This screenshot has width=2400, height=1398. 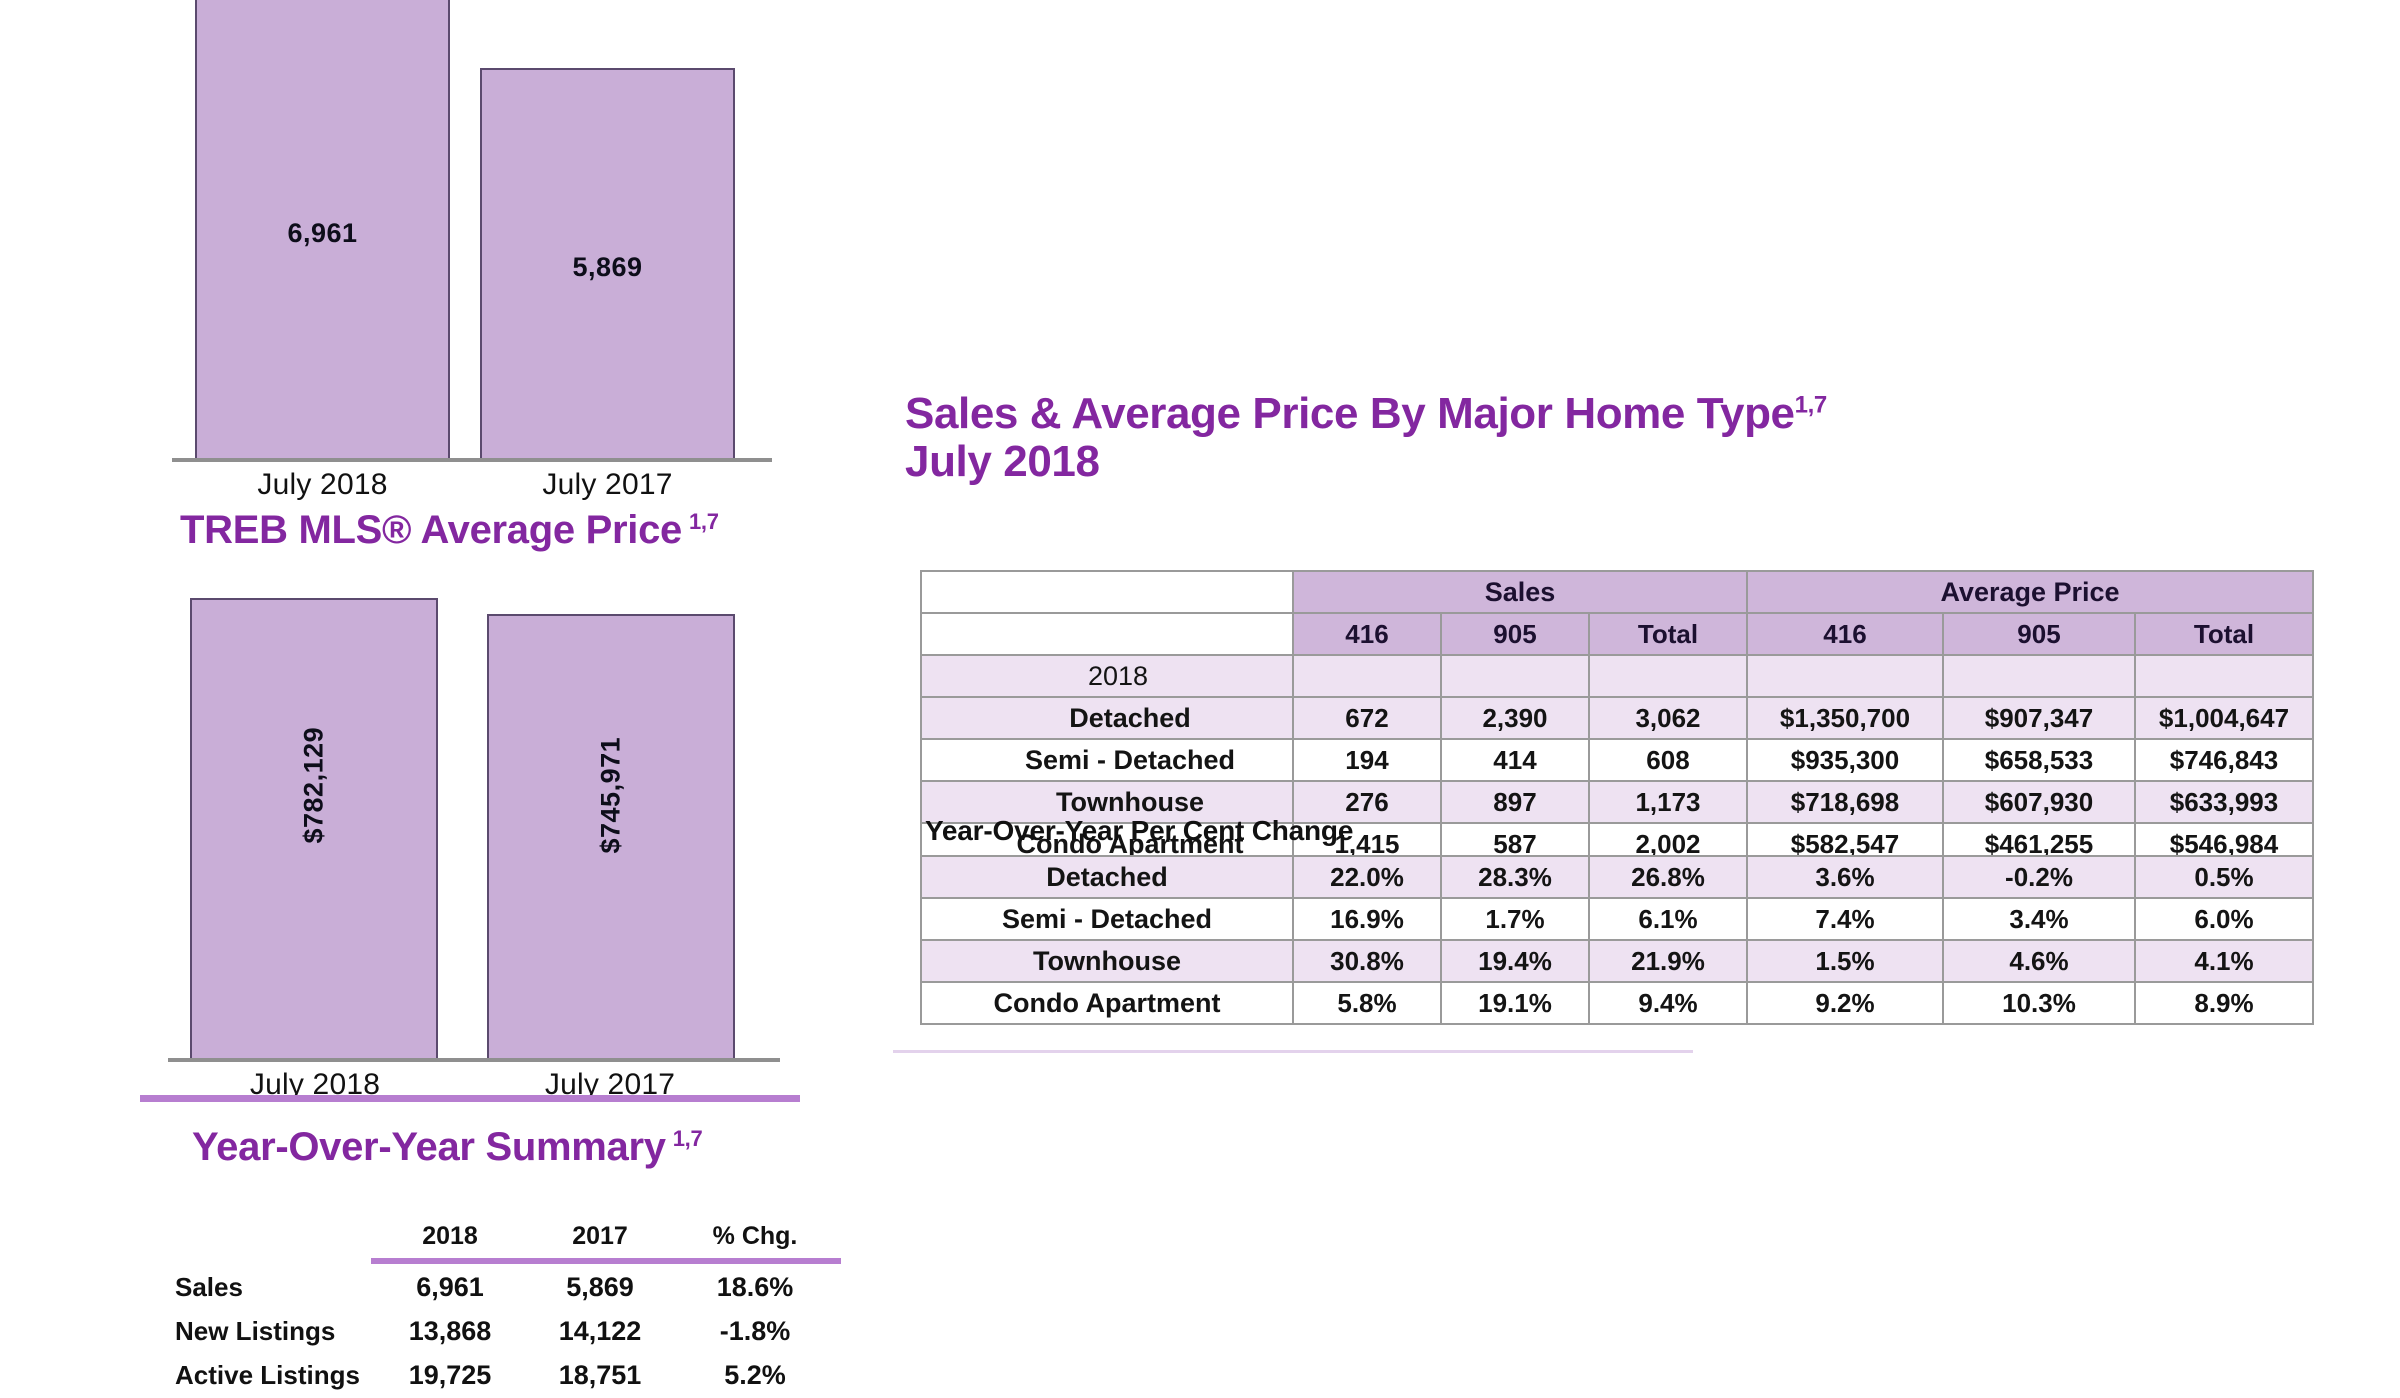 What do you see at coordinates (2224, 961) in the screenshot?
I see `yoy-row-townhouse-price-total: 4.1%` at bounding box center [2224, 961].